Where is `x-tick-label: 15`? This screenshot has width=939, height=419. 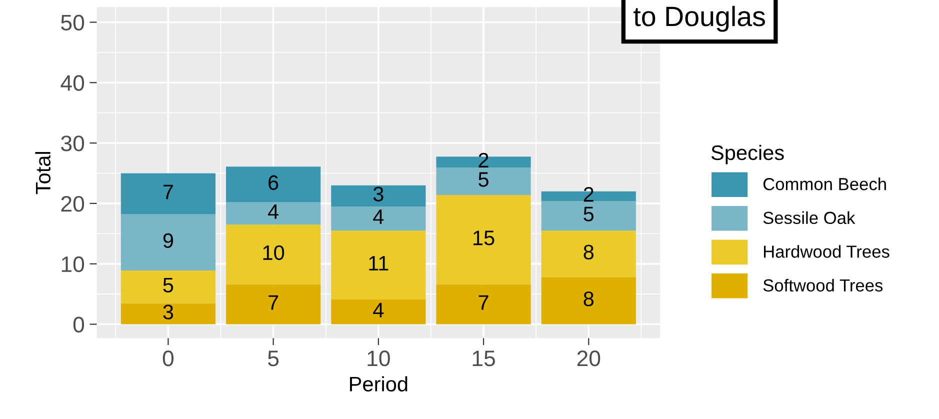 x-tick-label: 15 is located at coordinates (483, 358).